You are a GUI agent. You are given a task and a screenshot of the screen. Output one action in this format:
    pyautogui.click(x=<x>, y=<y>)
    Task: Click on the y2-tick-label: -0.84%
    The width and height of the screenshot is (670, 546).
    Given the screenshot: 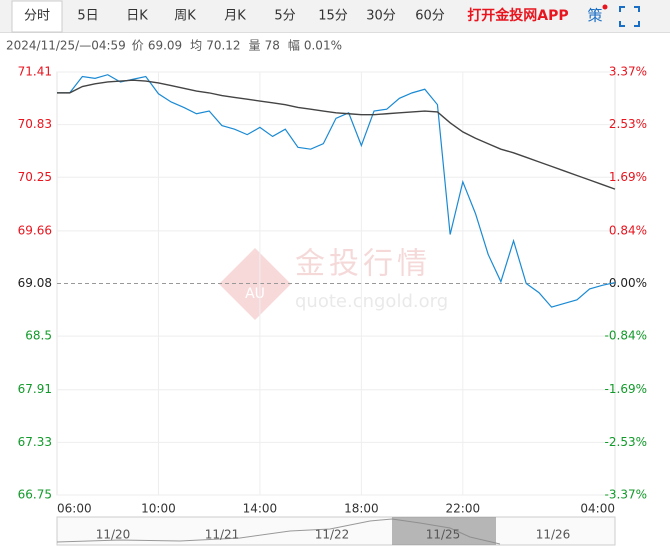 What is the action you would take?
    pyautogui.click(x=626, y=336)
    